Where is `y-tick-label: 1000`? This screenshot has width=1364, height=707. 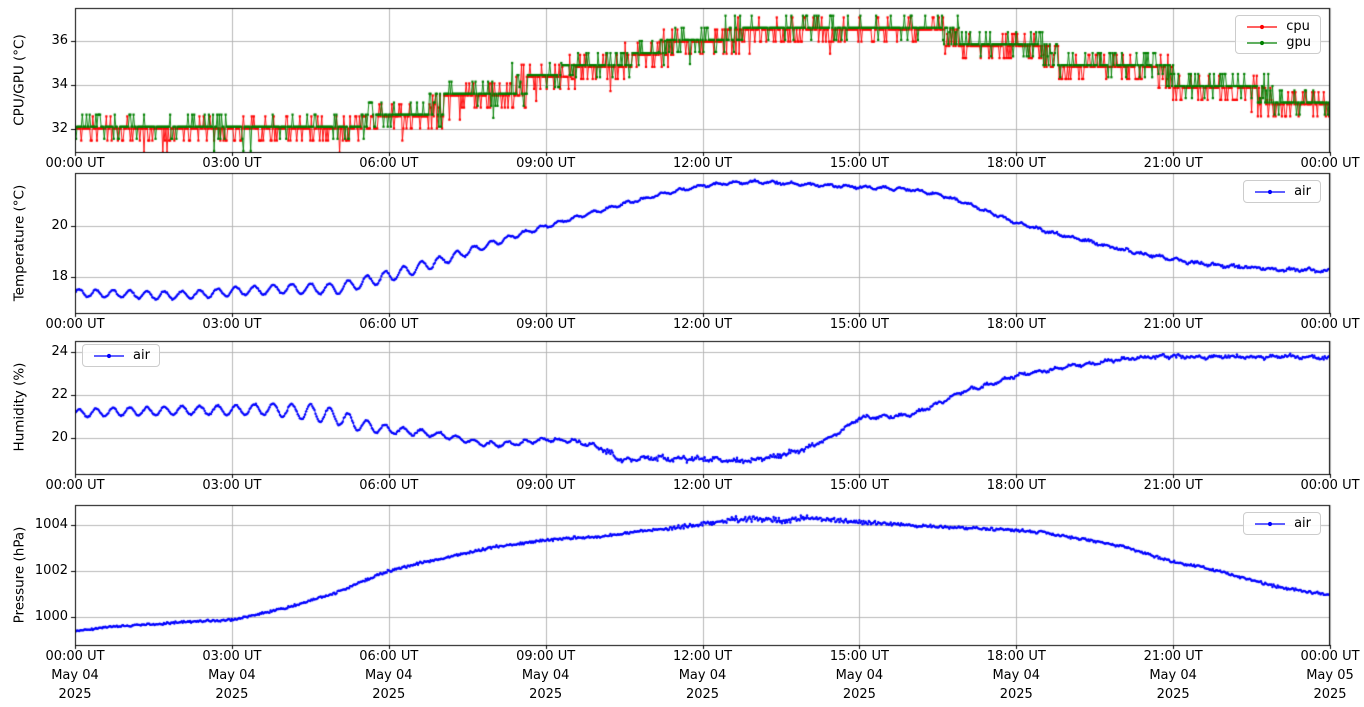 y-tick-label: 1000 is located at coordinates (51, 616).